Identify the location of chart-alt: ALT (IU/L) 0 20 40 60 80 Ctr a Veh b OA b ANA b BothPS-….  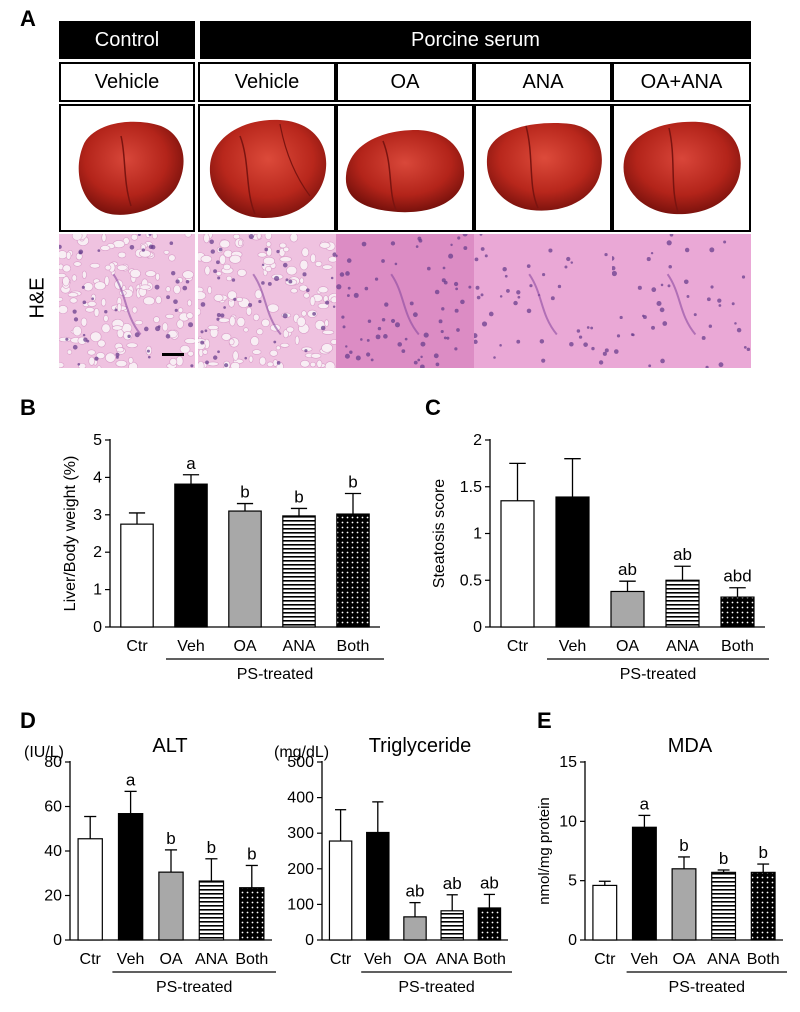
(150, 865).